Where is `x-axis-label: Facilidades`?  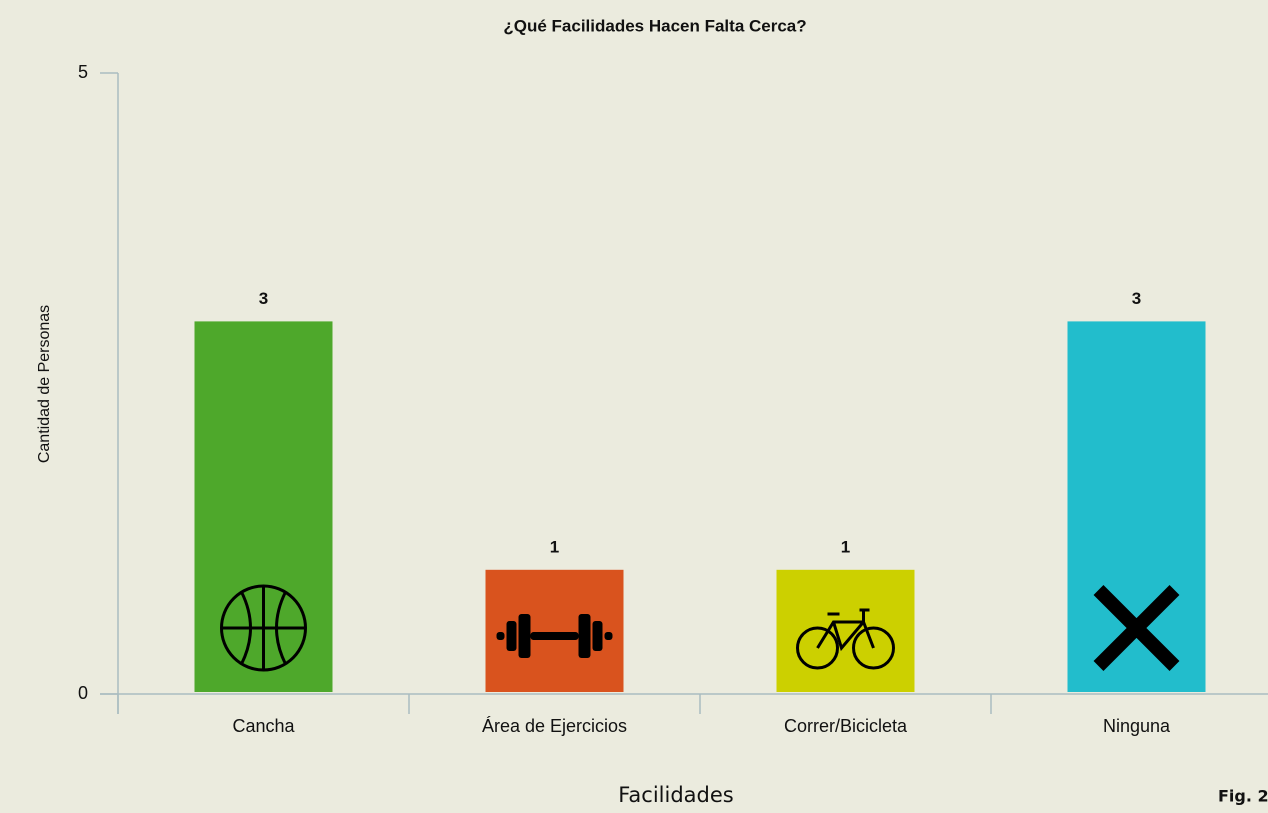 x-axis-label: Facilidades is located at coordinates (675, 795).